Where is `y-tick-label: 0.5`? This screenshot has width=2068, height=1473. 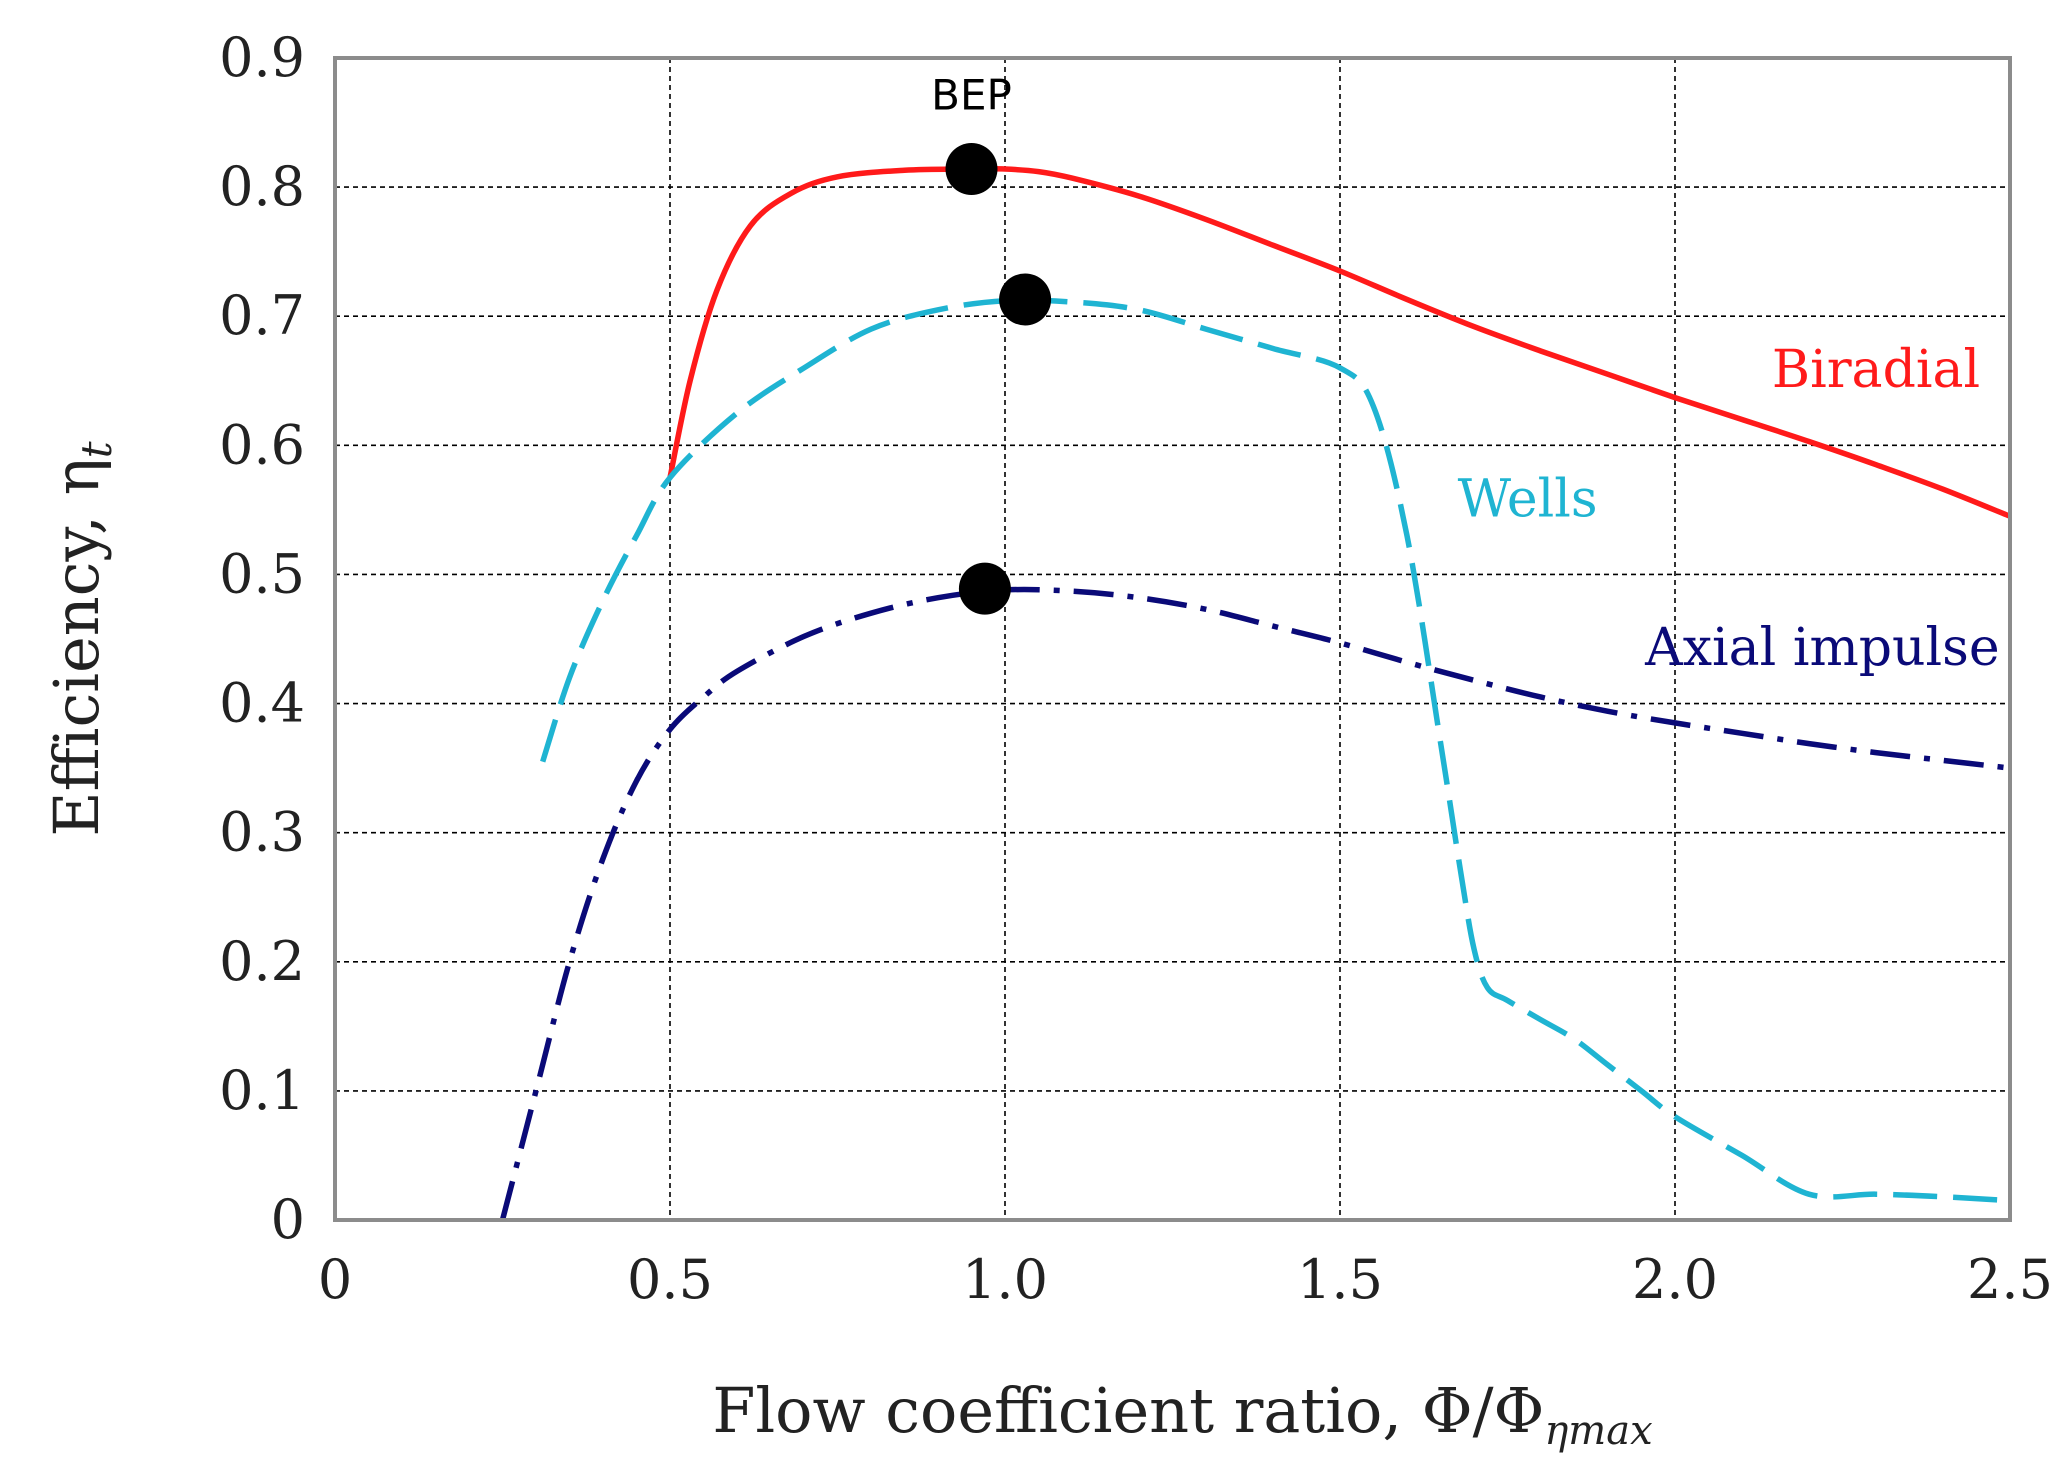 y-tick-label: 0.5 is located at coordinates (262, 573).